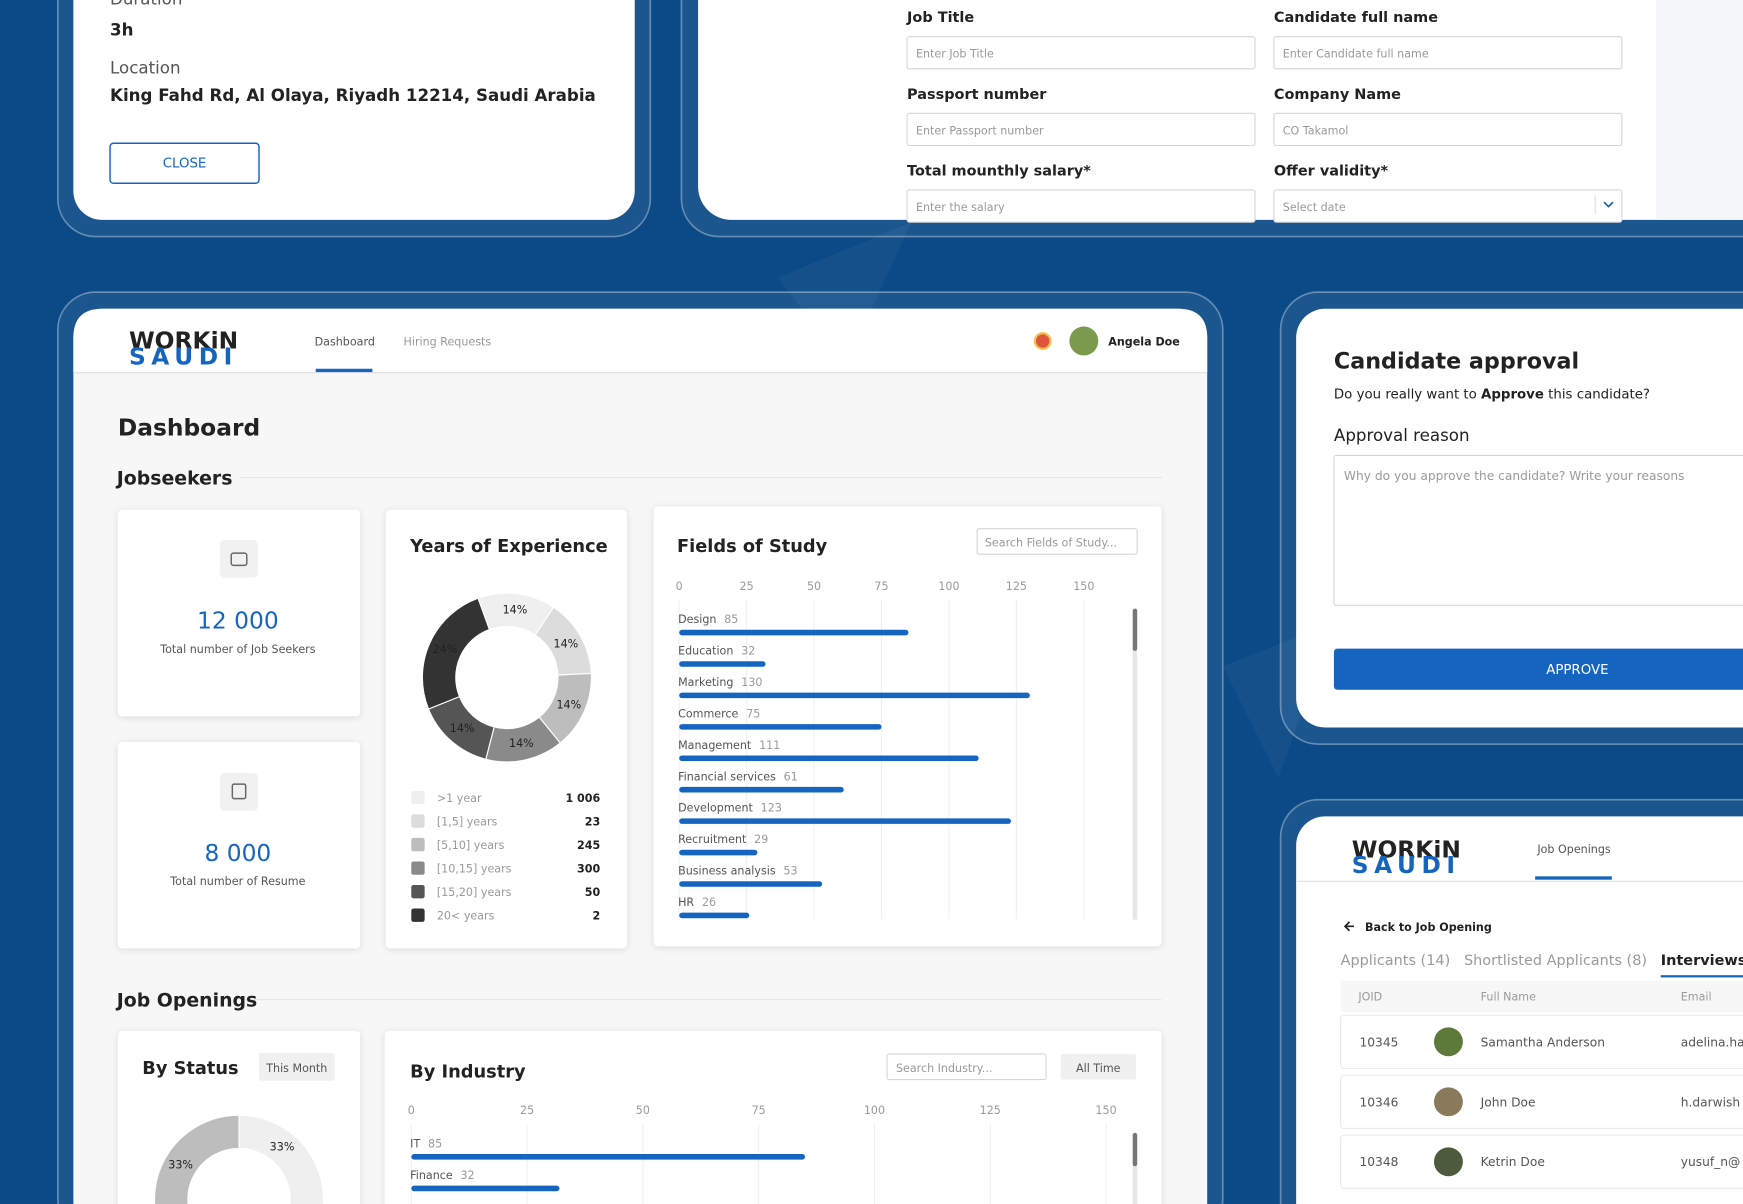 This screenshot has height=1204, width=1743. I want to click on tab: Shortlisted Applicants (8), so click(1555, 961).